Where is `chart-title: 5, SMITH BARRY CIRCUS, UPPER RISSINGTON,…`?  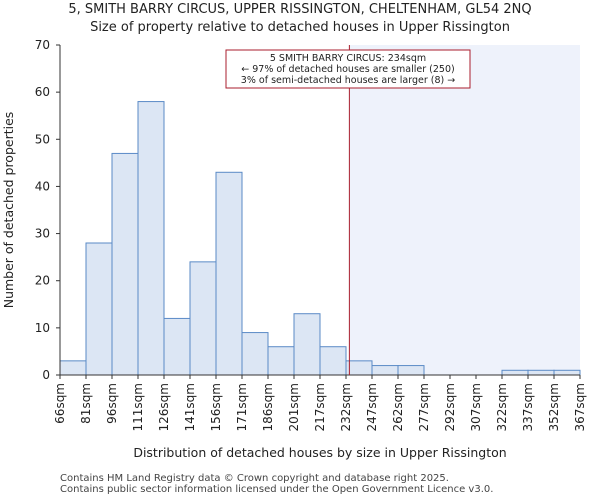 chart-title: 5, SMITH BARRY CIRCUS, UPPER RISSINGTON,… is located at coordinates (300, 9).